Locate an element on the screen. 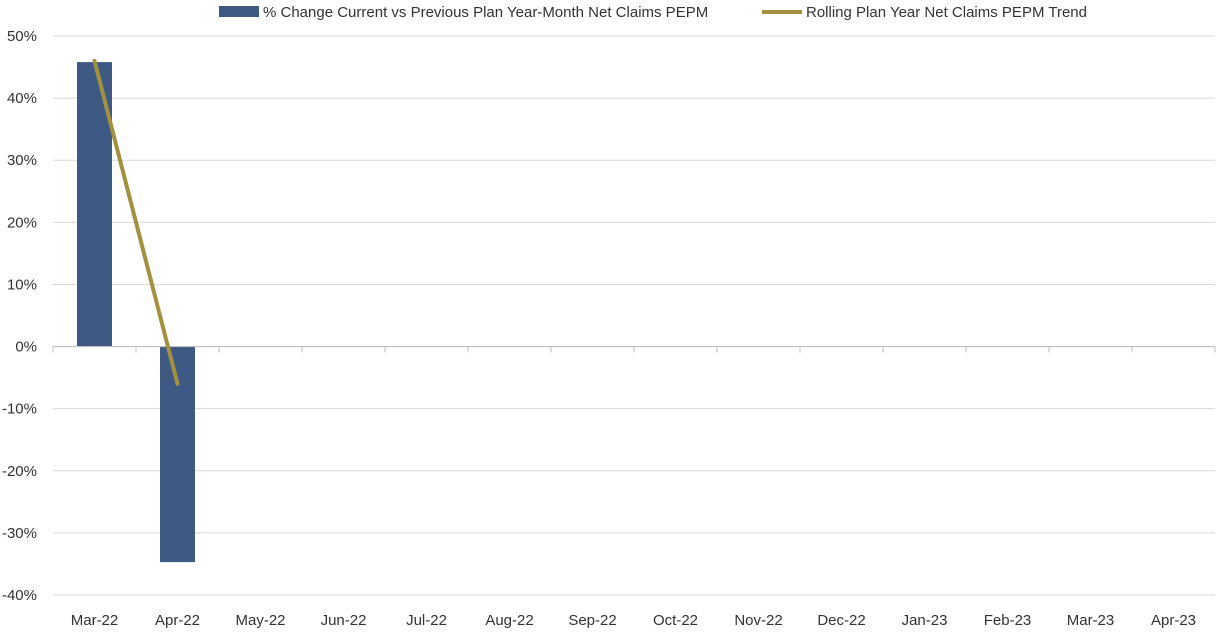  y-tick-label: 20% is located at coordinates (22, 222).